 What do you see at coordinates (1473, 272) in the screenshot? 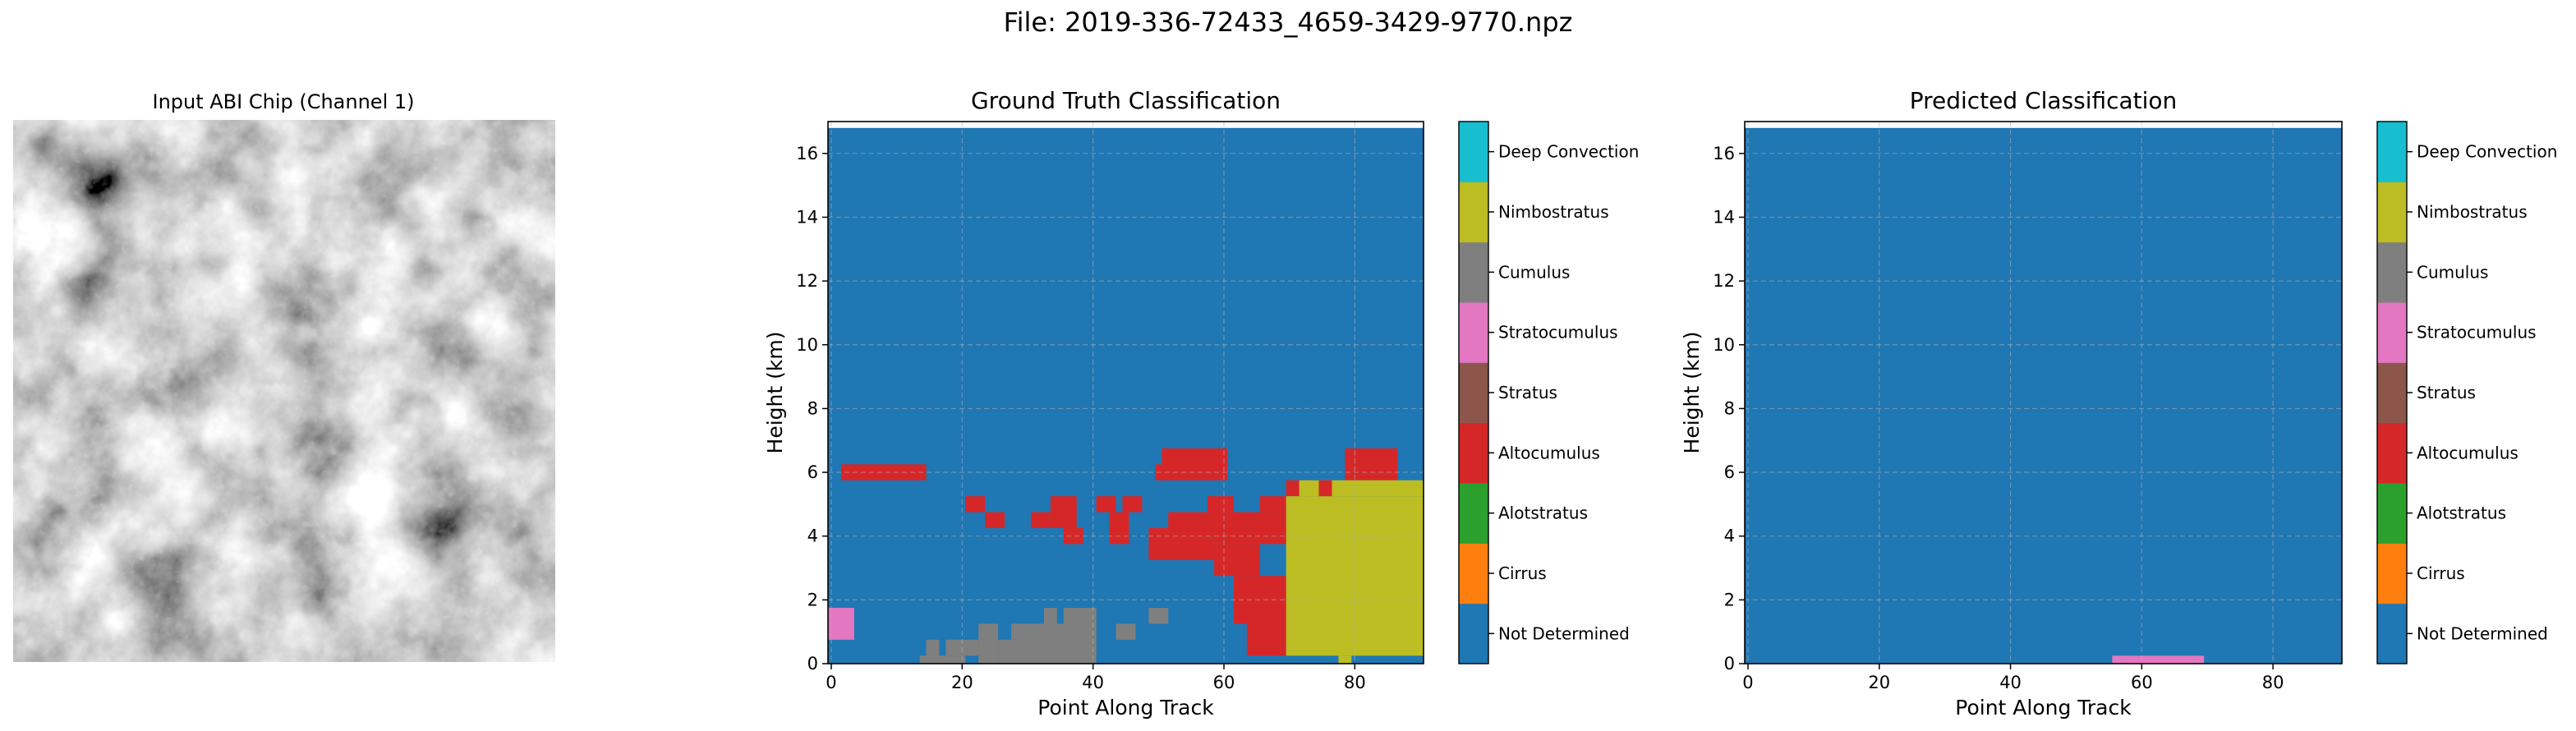
I see `colorbar-swatch-cumulus` at bounding box center [1473, 272].